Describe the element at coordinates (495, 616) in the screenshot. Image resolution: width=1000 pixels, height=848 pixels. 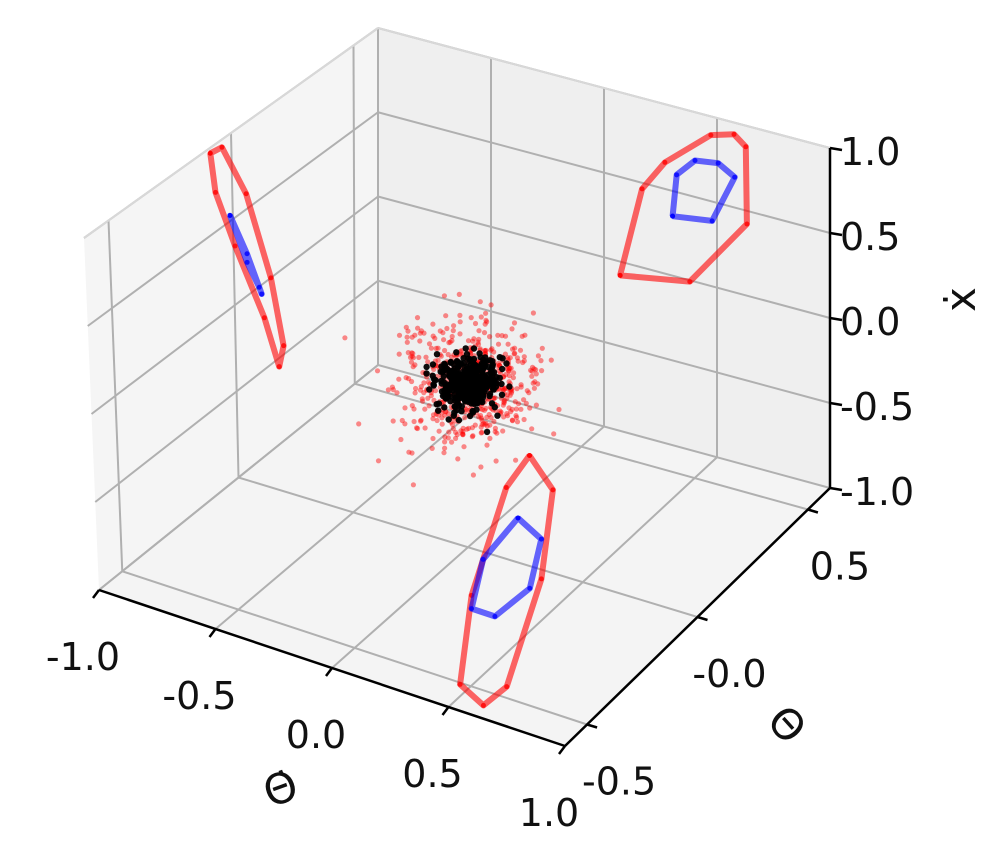
I see `floor-projection-point` at that location.